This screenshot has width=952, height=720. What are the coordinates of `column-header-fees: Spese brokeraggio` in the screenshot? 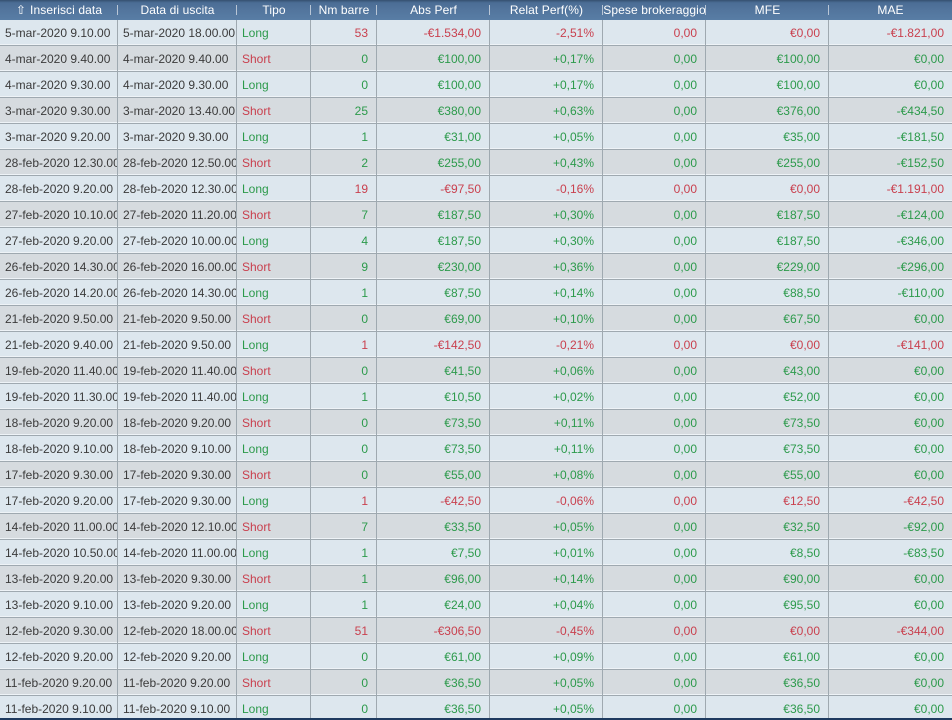 It's located at (654, 10).